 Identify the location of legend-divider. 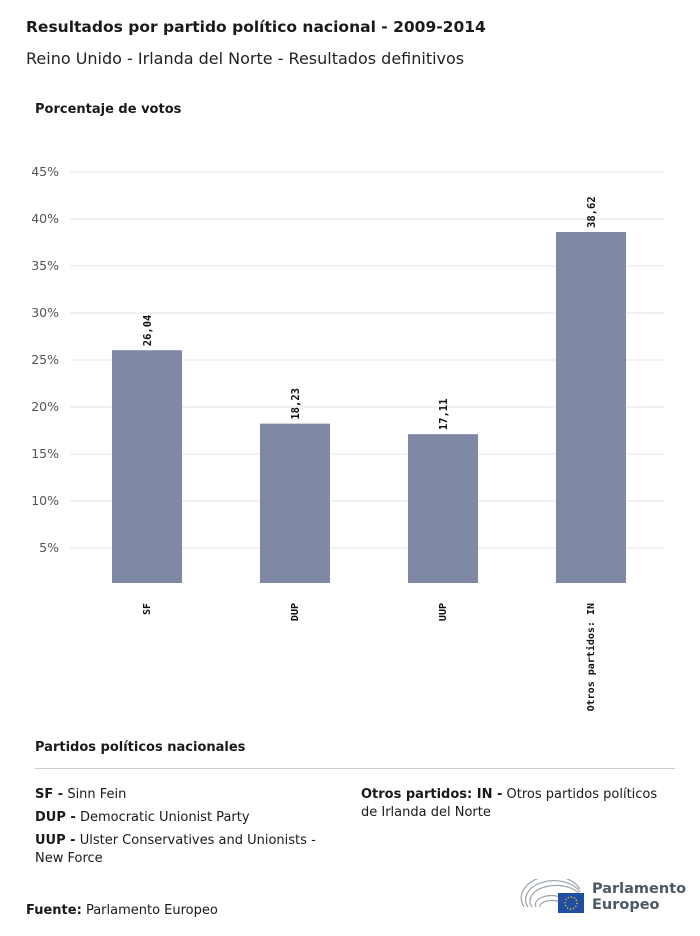
(355, 768).